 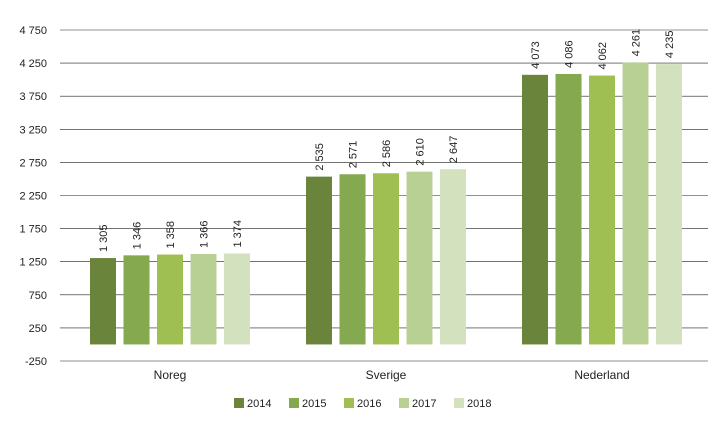 What do you see at coordinates (568, 209) in the screenshot?
I see `bar-nederland-2015` at bounding box center [568, 209].